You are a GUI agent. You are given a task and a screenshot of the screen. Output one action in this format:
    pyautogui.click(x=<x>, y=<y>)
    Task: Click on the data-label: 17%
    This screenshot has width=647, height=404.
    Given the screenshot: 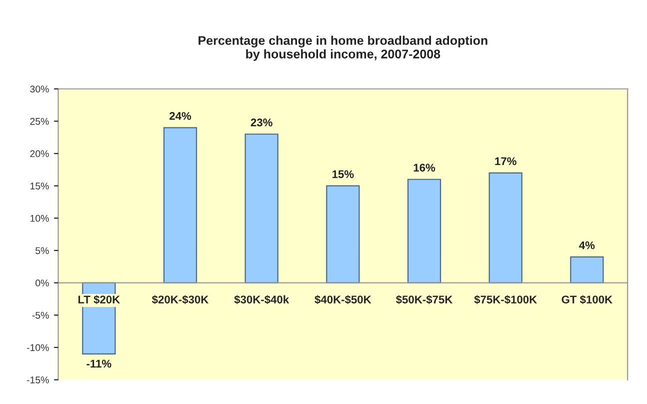 What is the action you would take?
    pyautogui.click(x=505, y=161)
    